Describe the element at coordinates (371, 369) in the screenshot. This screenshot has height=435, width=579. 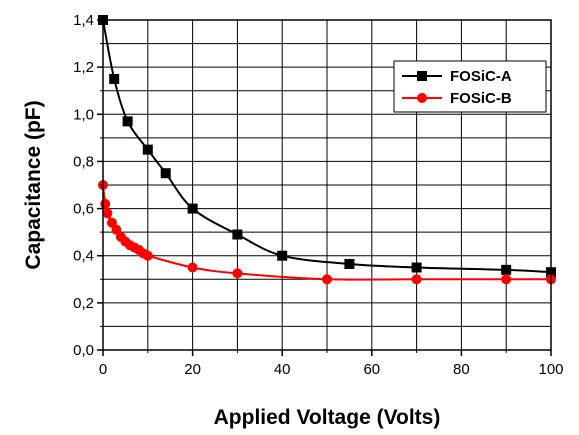
I see `x-tick-label: 60` at that location.